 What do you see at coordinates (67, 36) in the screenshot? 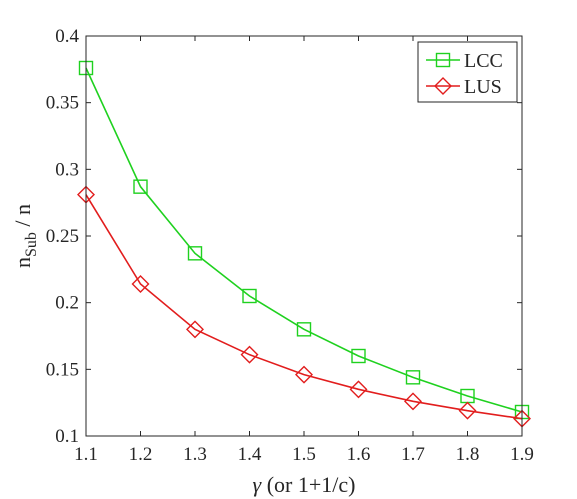
I see `y-tick-label: 0.4` at bounding box center [67, 36].